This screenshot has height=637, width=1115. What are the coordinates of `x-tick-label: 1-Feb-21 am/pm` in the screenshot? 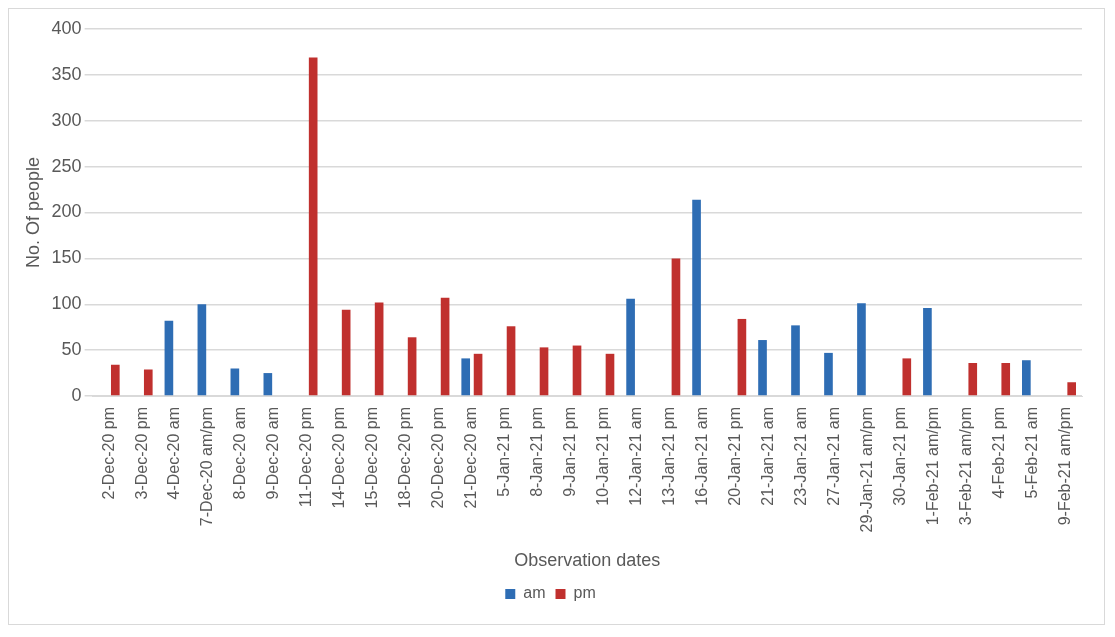 It's located at (932, 466).